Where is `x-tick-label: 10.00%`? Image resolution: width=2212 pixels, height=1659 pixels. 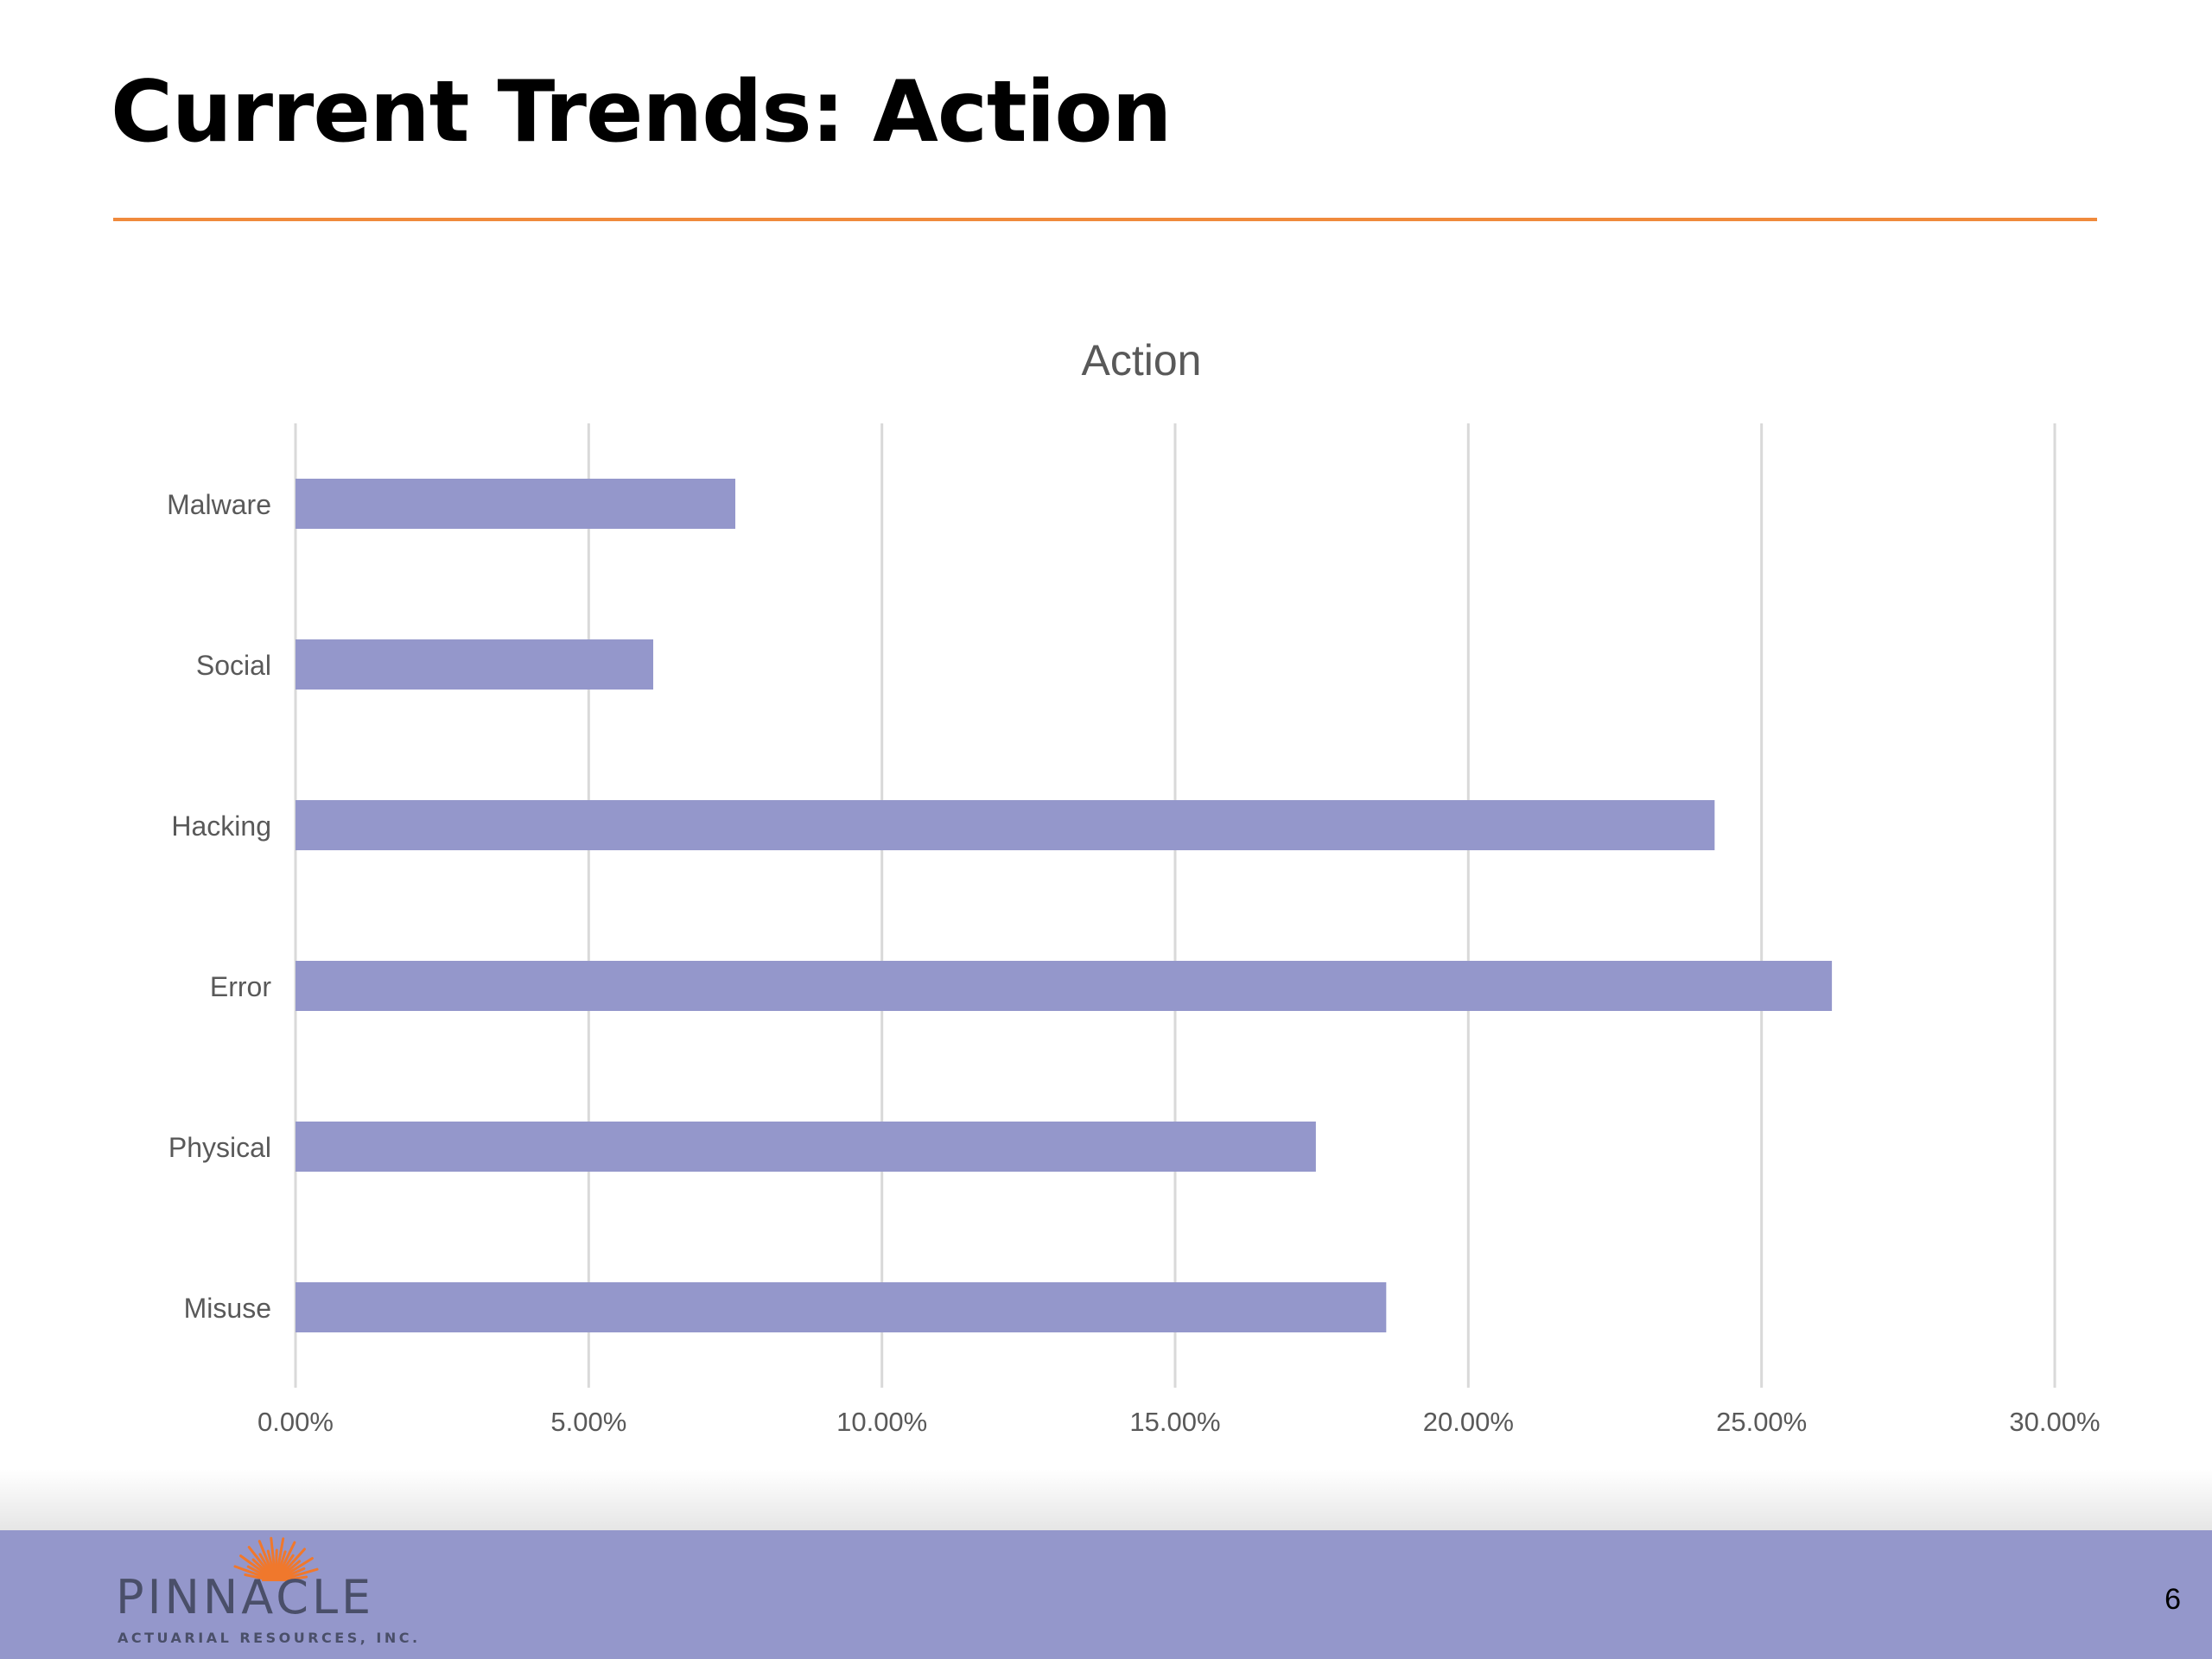 x-tick-label: 10.00% is located at coordinates (881, 1422).